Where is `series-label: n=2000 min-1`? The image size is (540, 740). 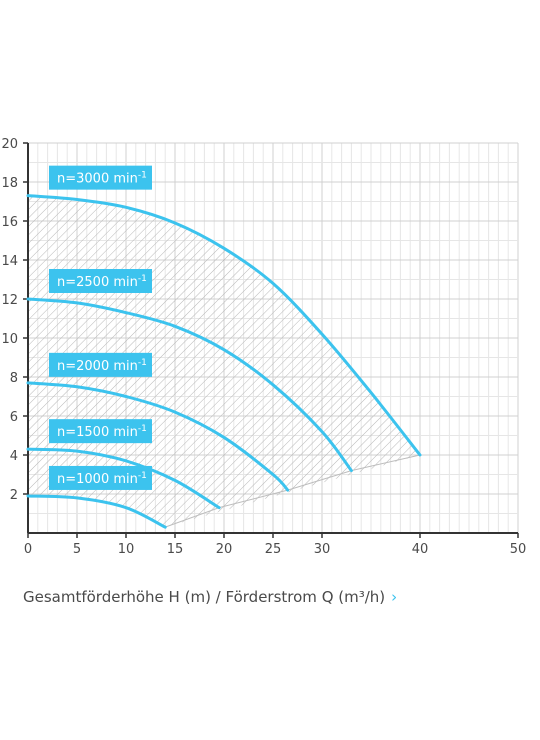 series-label: n=2000 min-1 is located at coordinates (100, 364).